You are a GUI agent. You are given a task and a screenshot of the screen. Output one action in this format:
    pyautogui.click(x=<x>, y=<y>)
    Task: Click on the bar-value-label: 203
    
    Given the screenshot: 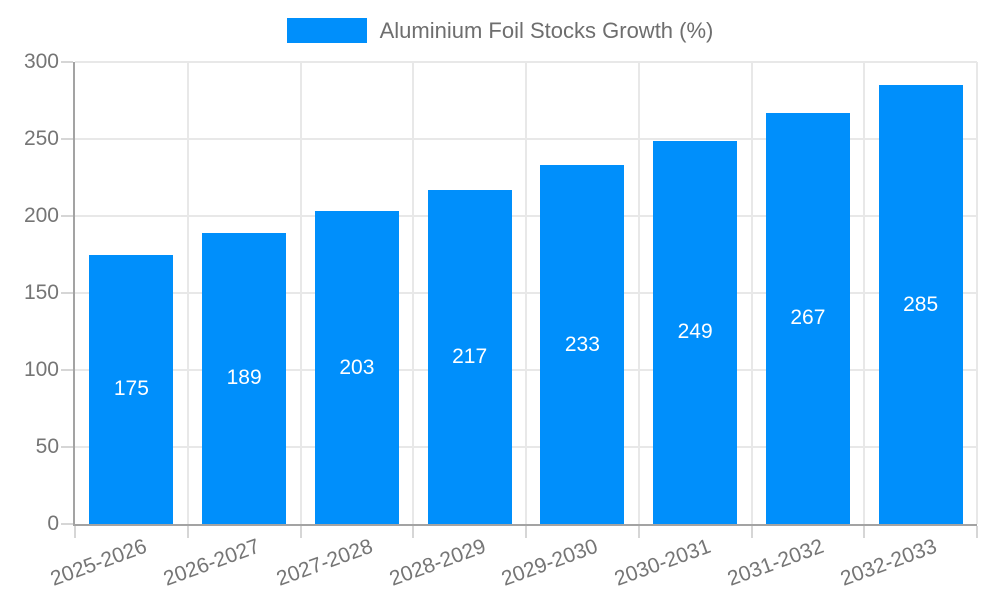 What is the action you would take?
    pyautogui.click(x=357, y=367)
    